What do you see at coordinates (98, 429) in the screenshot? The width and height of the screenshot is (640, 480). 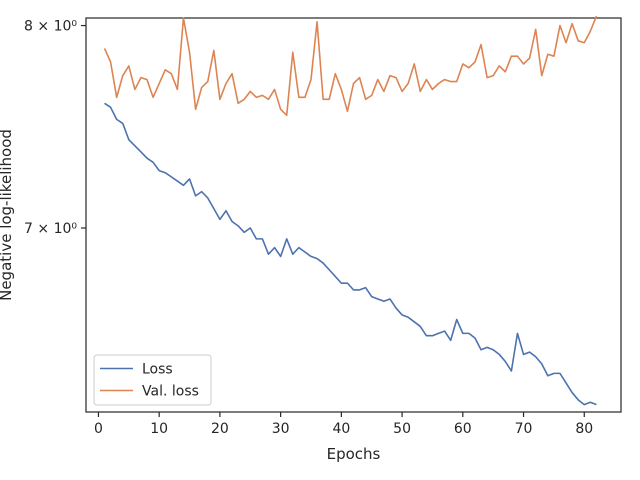 I see `x-tick-label: 0` at bounding box center [98, 429].